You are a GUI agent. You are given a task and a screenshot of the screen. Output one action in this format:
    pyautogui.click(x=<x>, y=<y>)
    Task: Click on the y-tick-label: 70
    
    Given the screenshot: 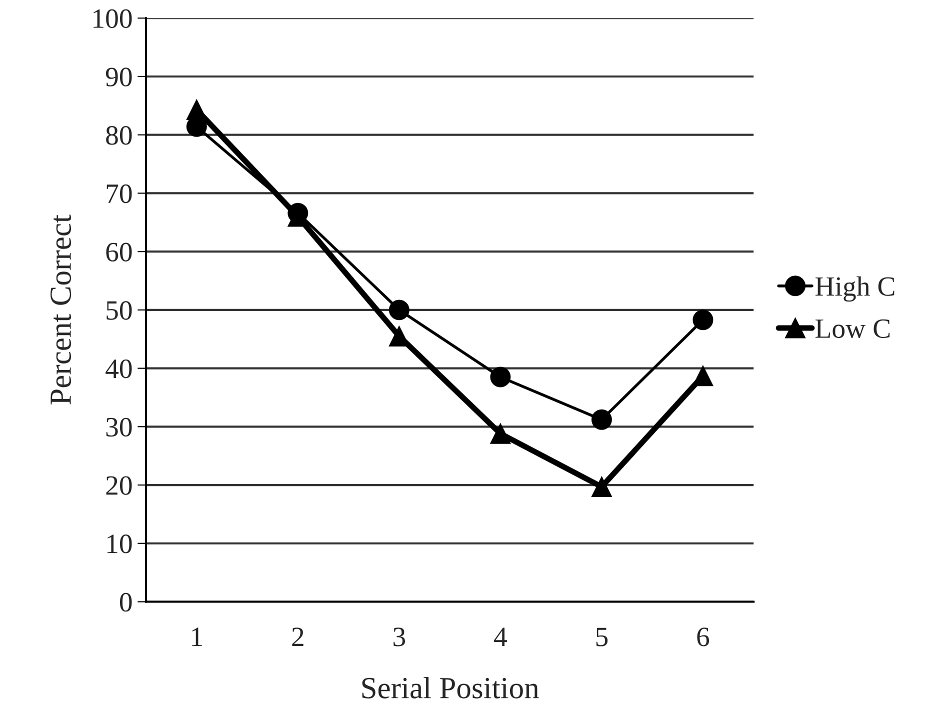 What is the action you would take?
    pyautogui.click(x=119, y=194)
    